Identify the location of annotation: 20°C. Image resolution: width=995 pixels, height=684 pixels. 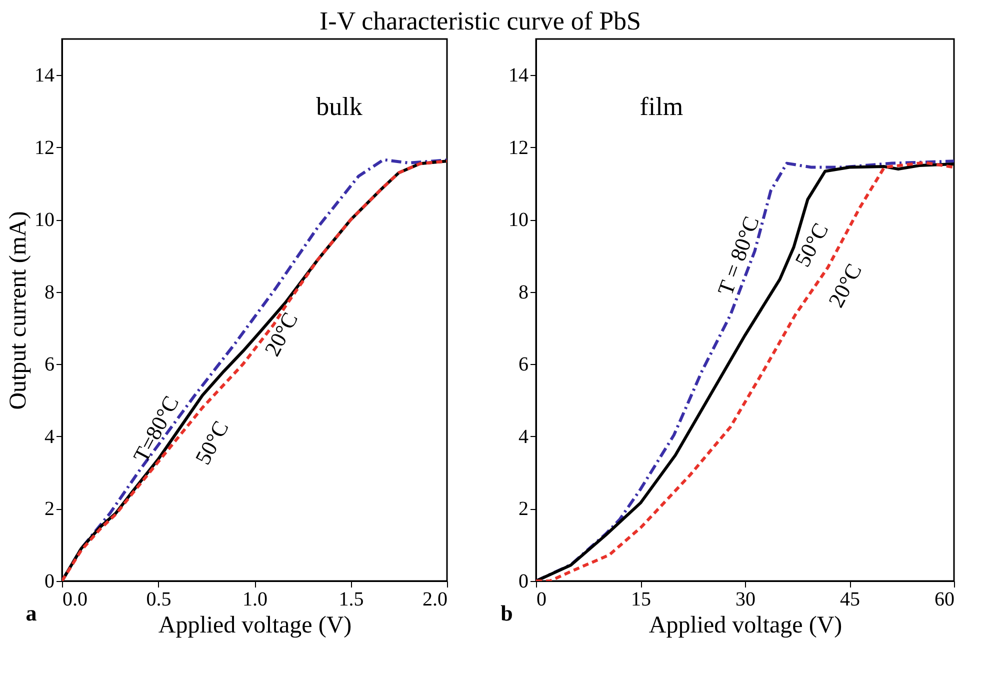
(281, 334).